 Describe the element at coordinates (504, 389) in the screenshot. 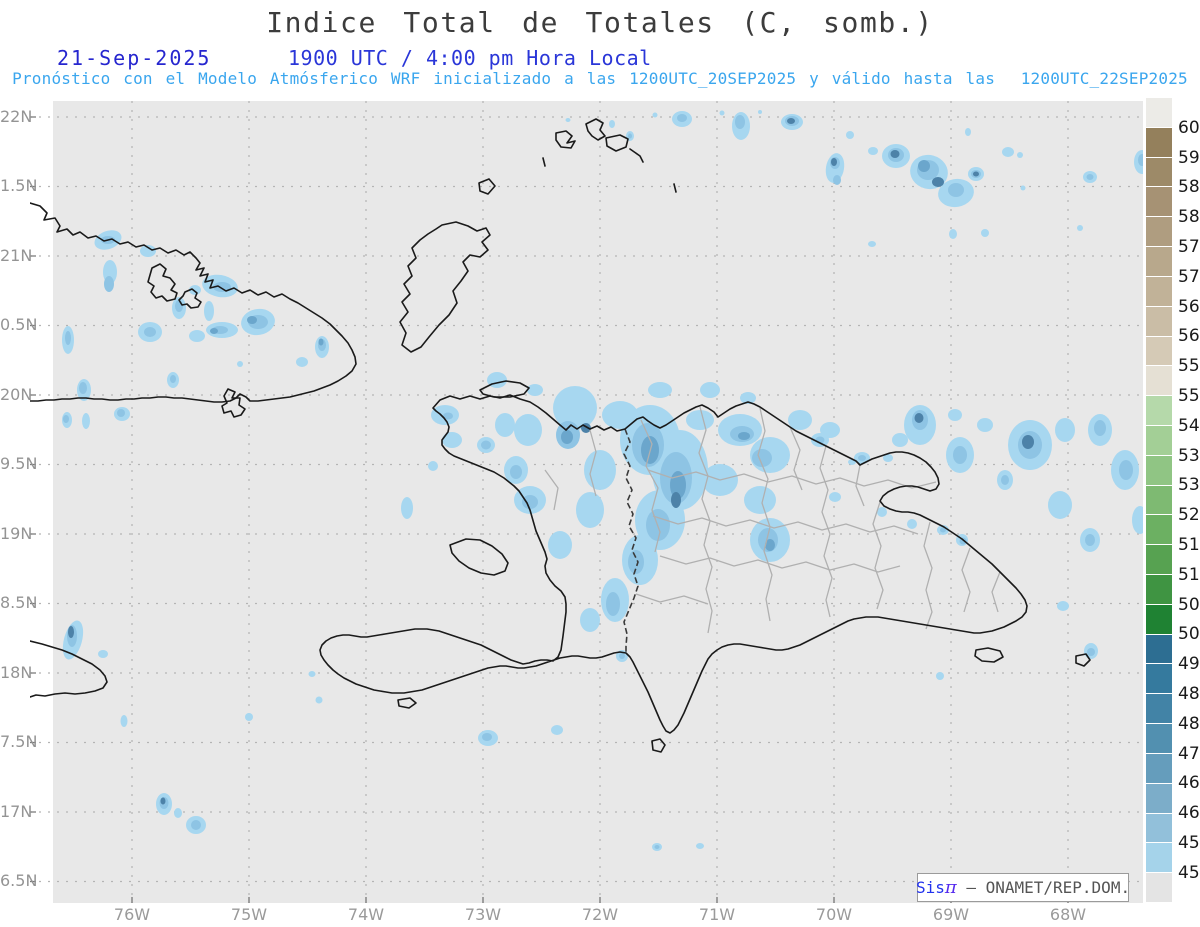

I see `tortuga-island` at that location.